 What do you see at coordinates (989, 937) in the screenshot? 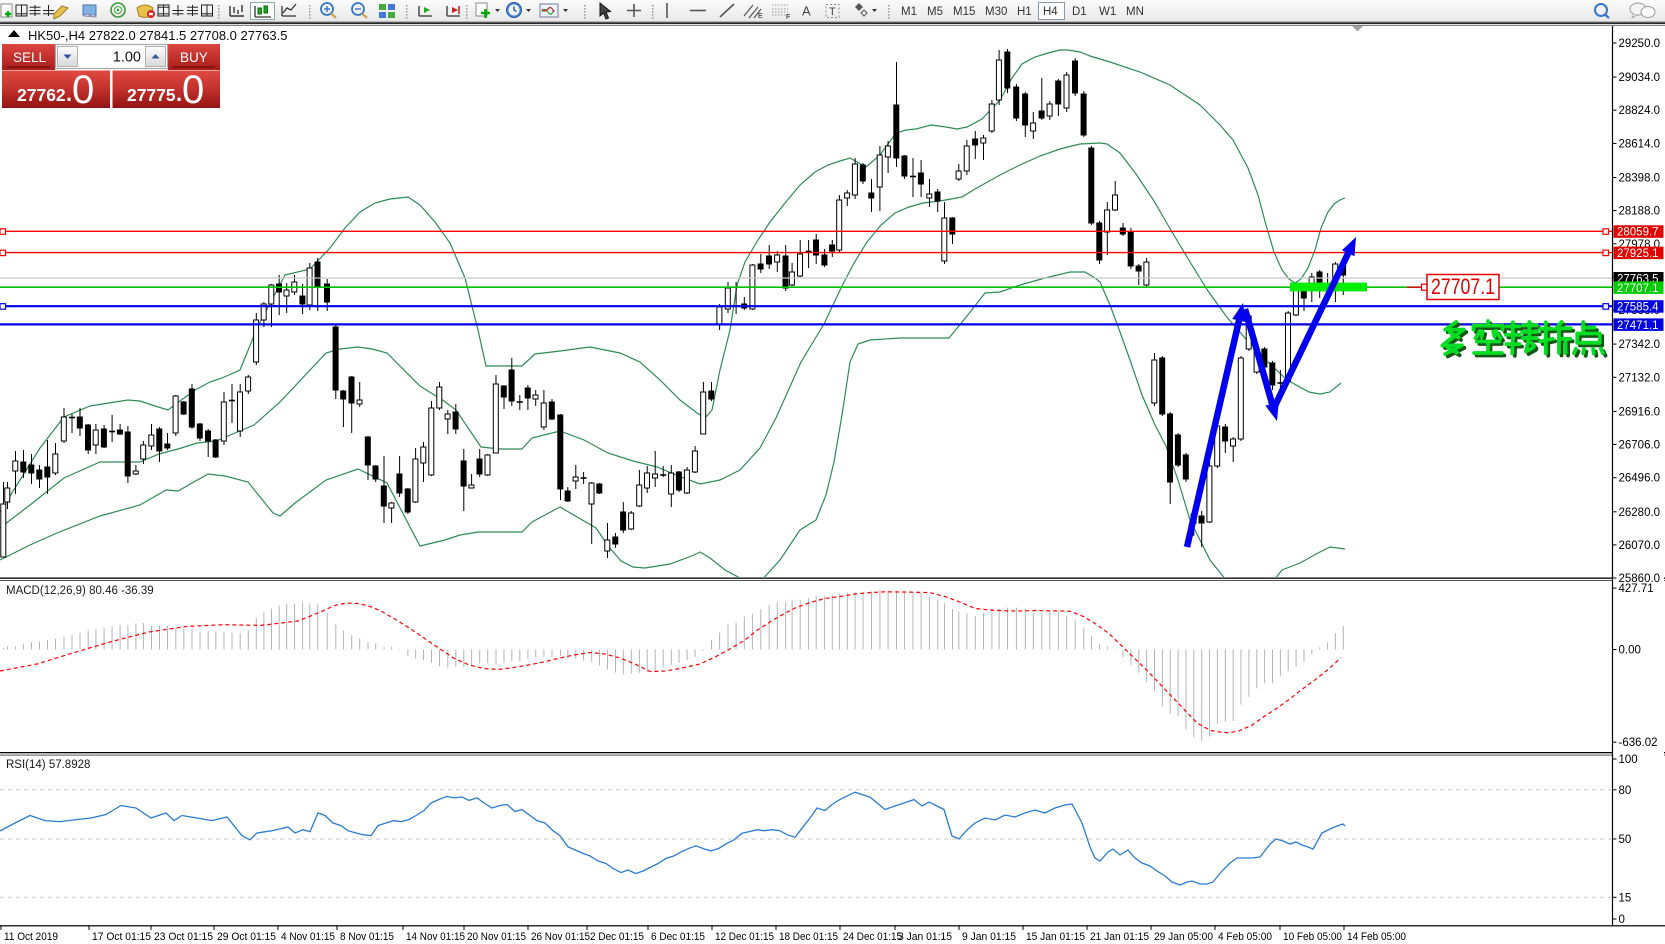
I see `svg-text: 9 Jan 01:15` at bounding box center [989, 937].